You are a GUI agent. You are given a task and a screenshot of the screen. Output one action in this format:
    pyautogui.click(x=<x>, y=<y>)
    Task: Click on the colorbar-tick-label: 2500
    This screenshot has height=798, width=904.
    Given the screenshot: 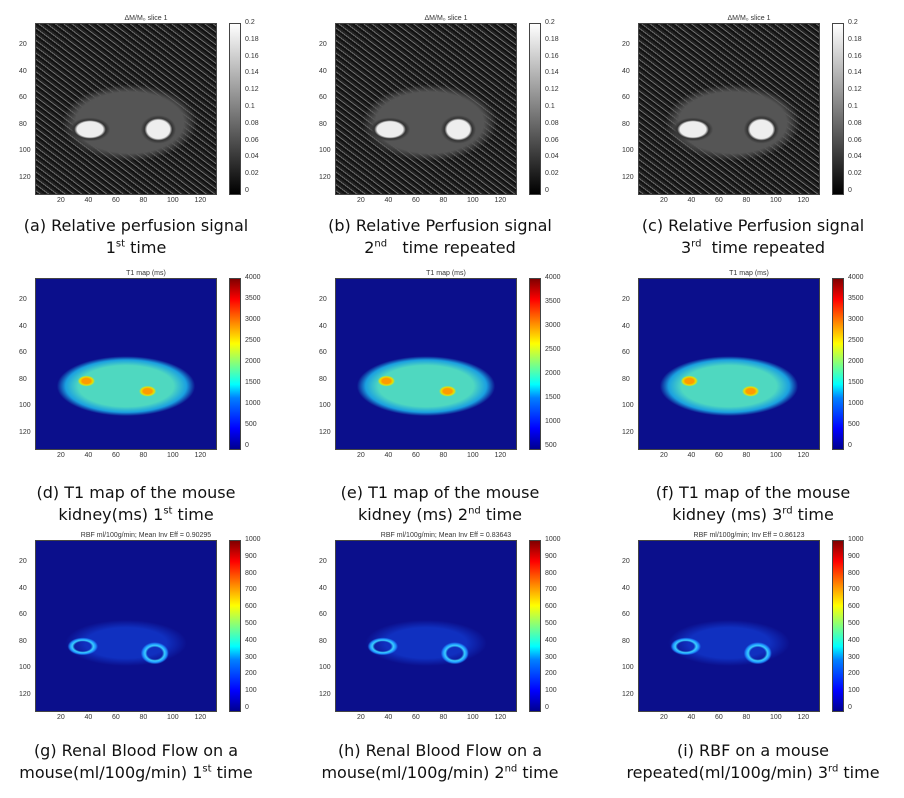 What is the action you would take?
    pyautogui.click(x=553, y=349)
    